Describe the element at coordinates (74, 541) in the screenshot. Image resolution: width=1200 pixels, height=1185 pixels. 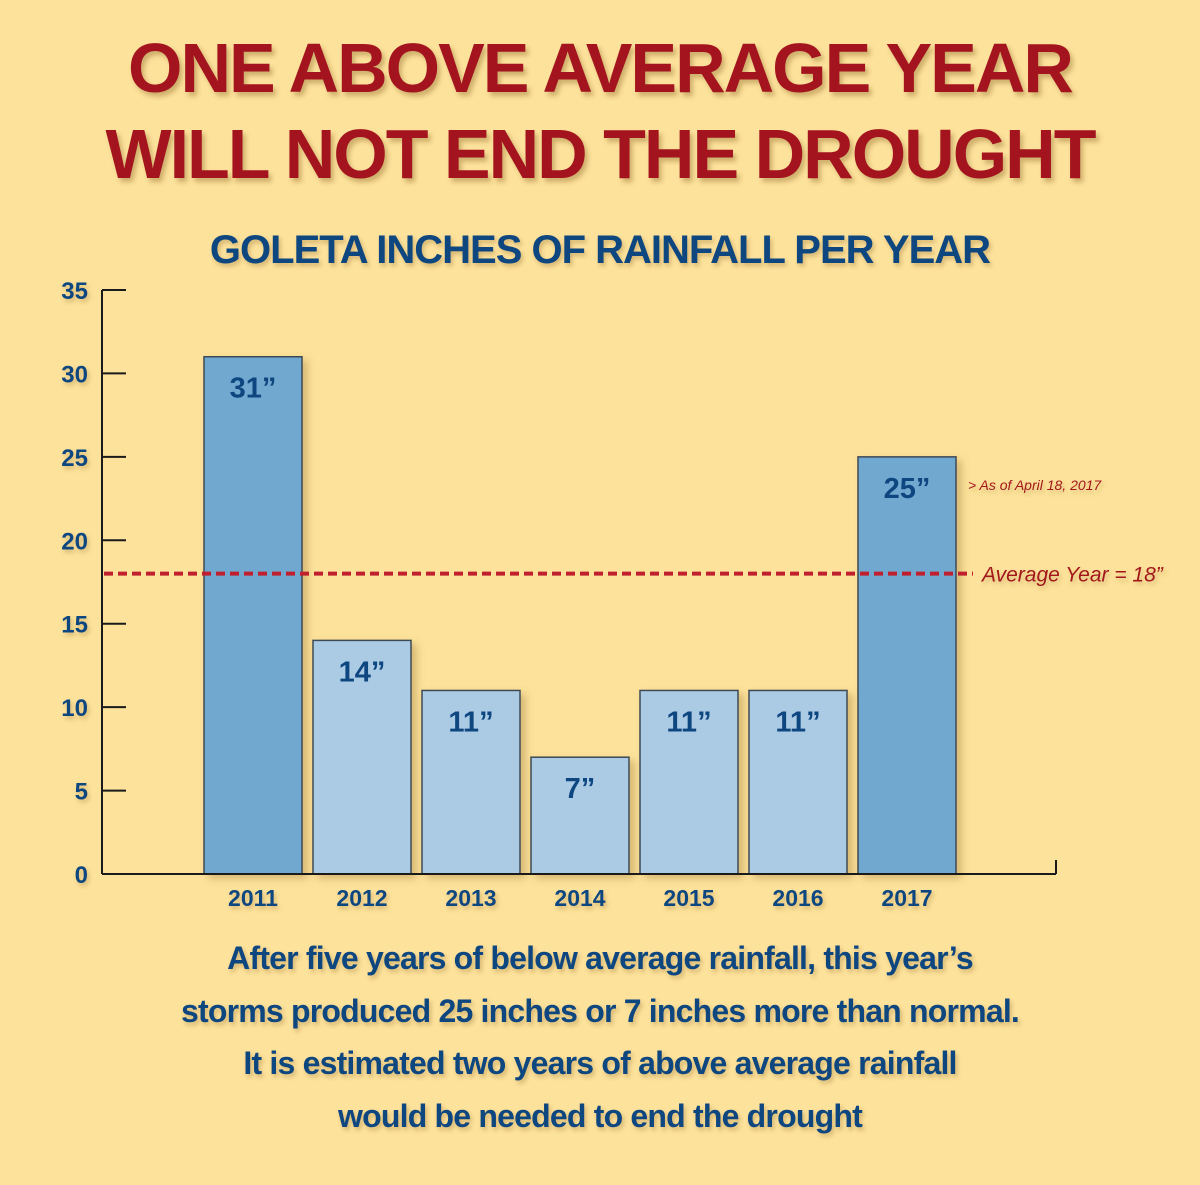
I see `y-tick-label-20: 20` at that location.